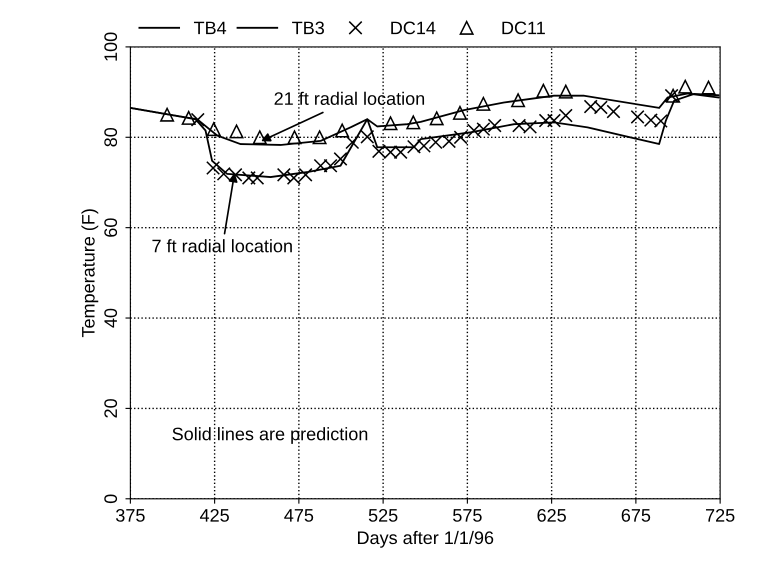 The width and height of the screenshot is (776, 572). What do you see at coordinates (111, 46) in the screenshot?
I see `y-tick-label: 100` at bounding box center [111, 46].